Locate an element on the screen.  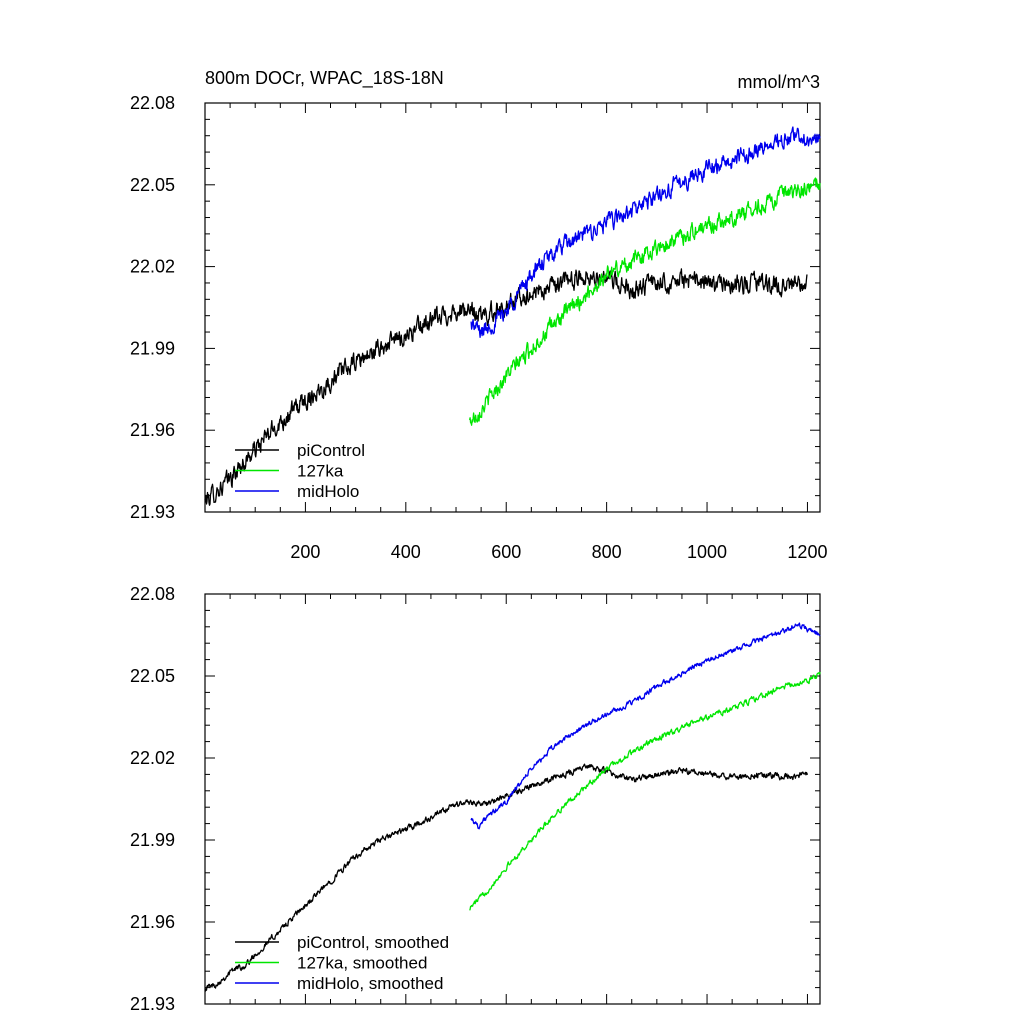
units-label: mmol/m^3 is located at coordinates (779, 82).